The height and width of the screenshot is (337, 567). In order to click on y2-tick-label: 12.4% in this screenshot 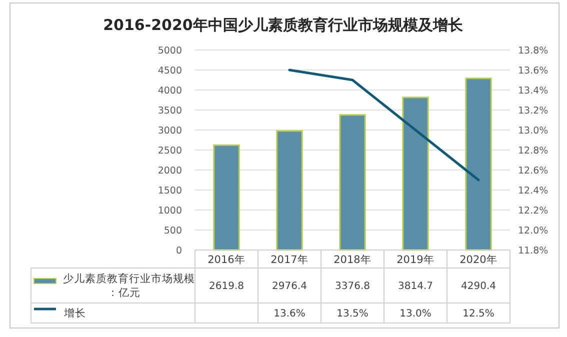, I will do `click(533, 191)`.